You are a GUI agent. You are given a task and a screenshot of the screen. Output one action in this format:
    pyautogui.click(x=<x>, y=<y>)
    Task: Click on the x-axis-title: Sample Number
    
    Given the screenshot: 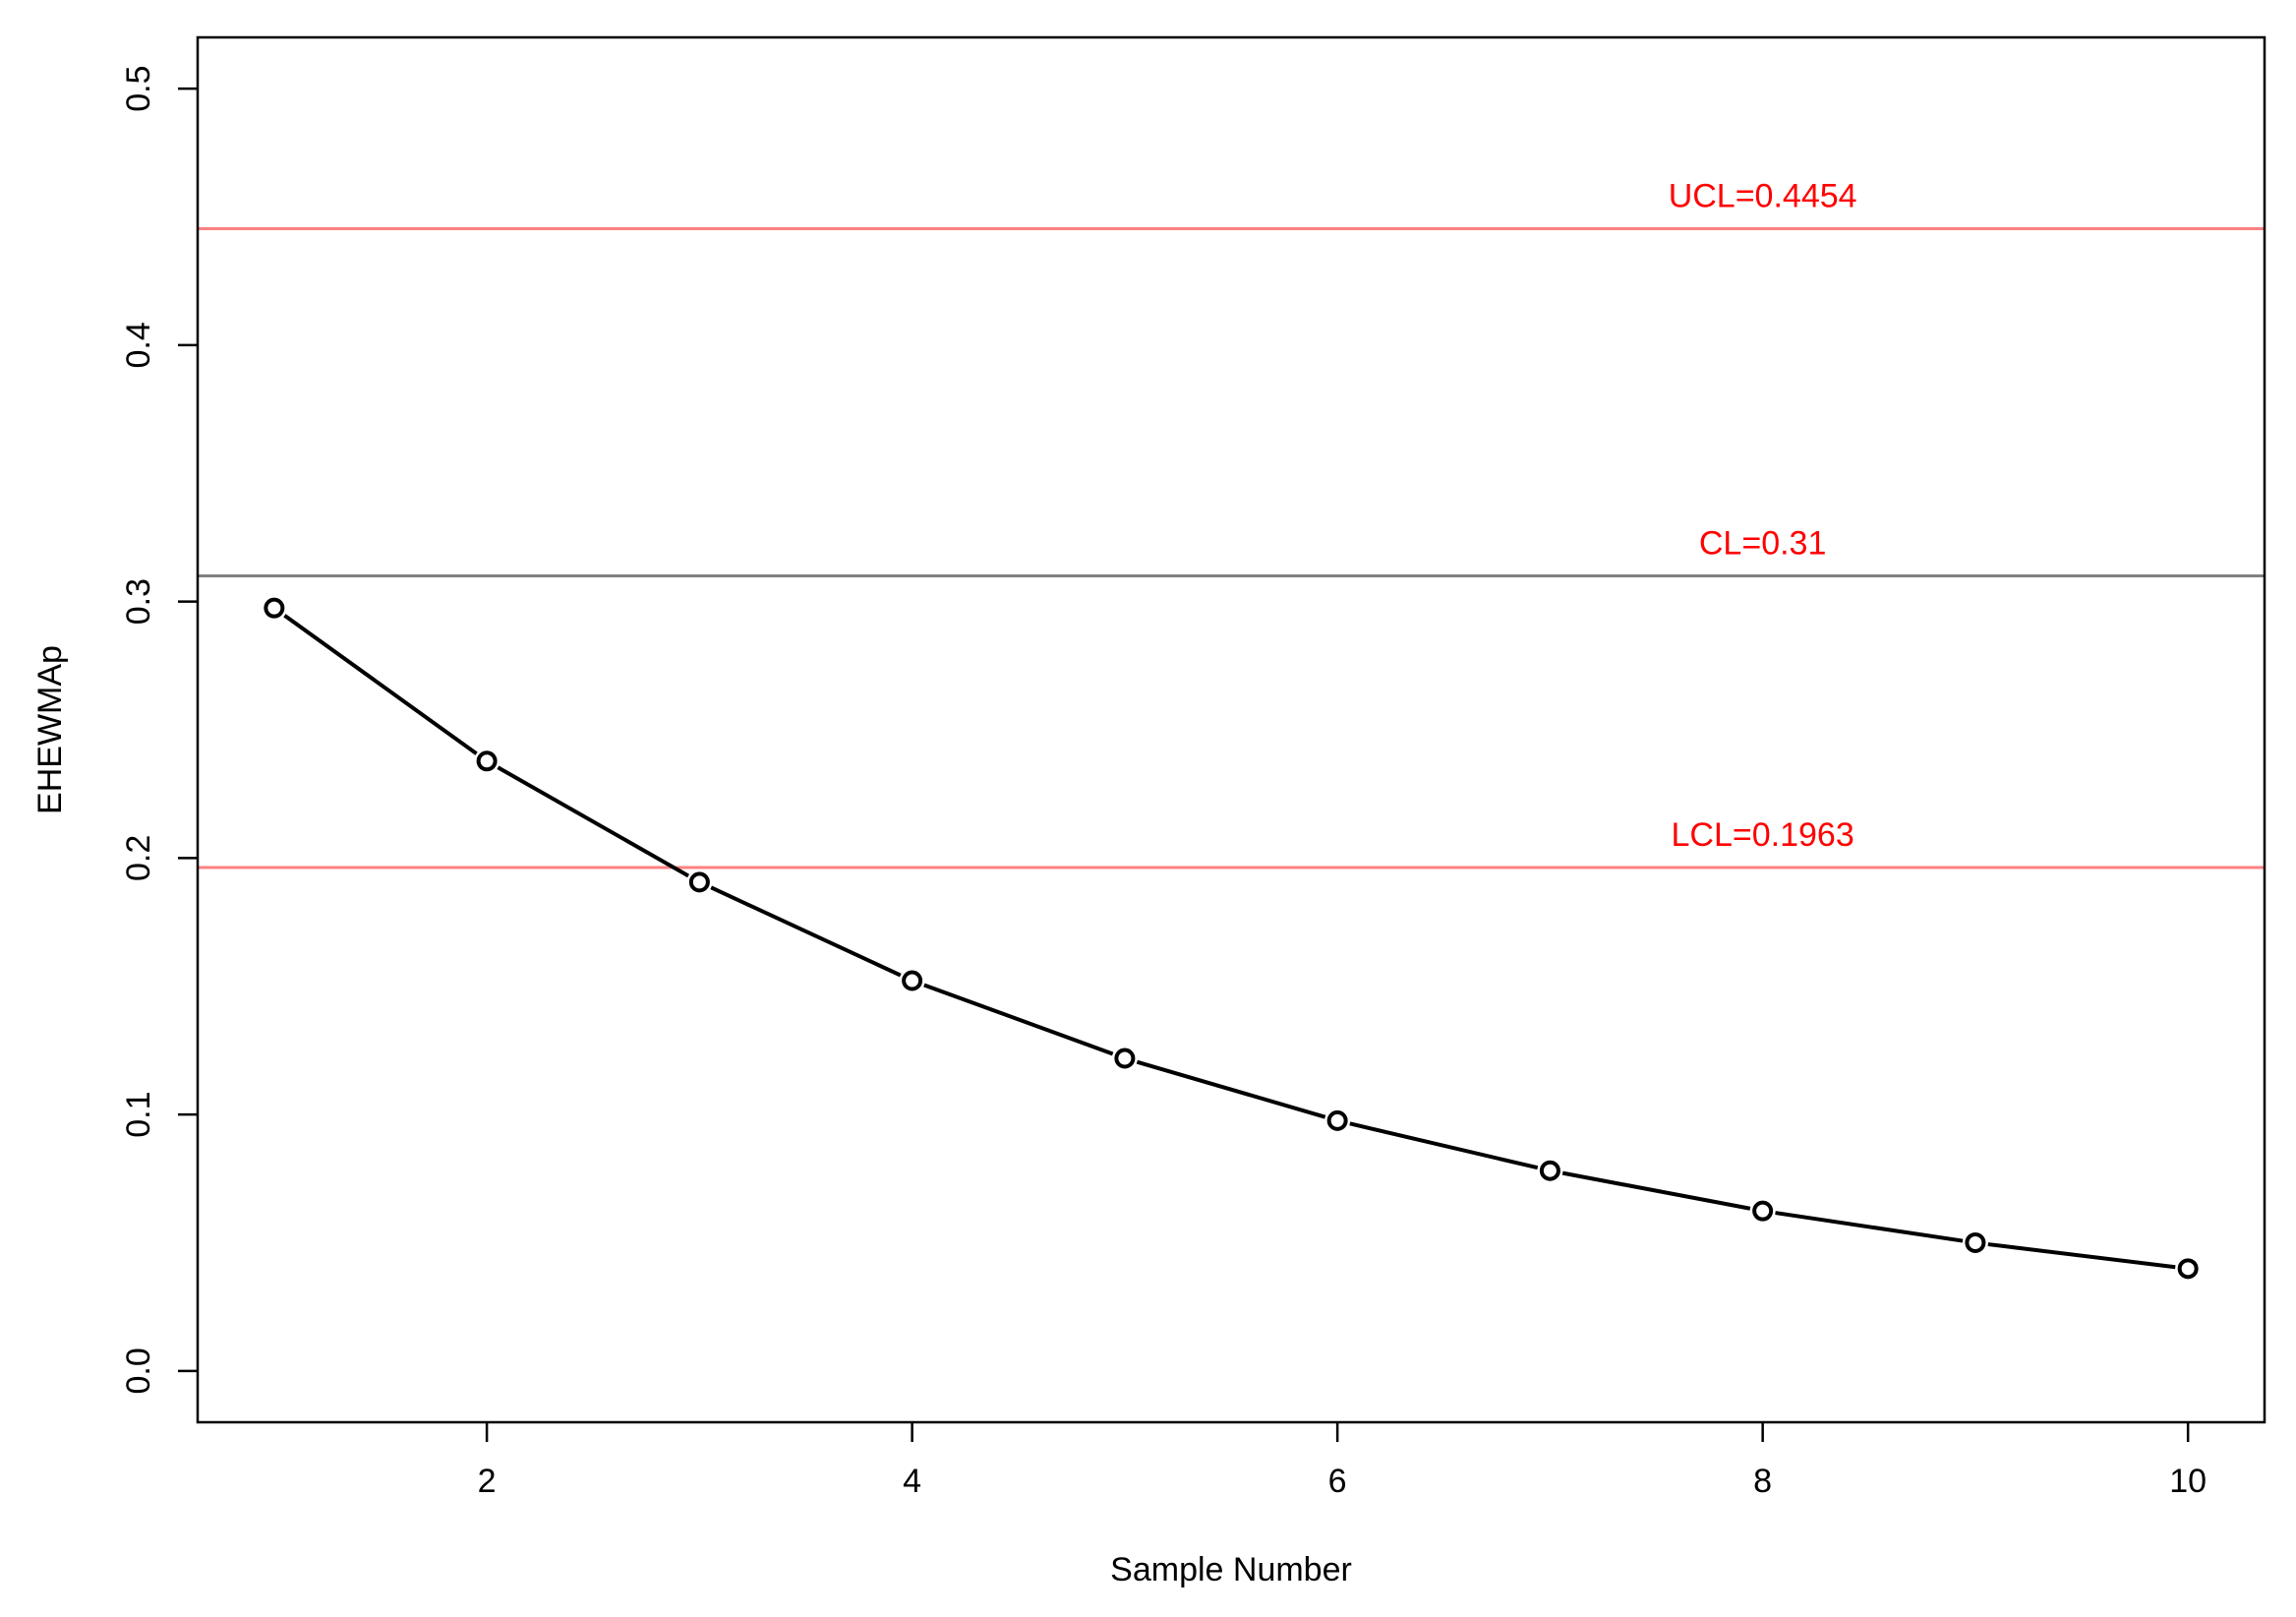 What is the action you would take?
    pyautogui.click(x=1231, y=1569)
    